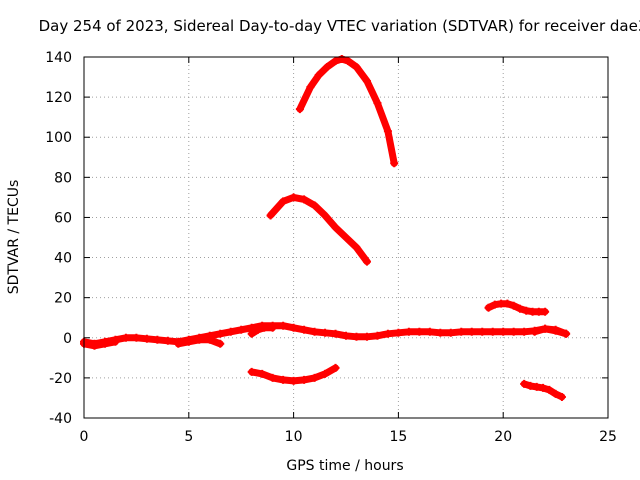 This screenshot has height=480, width=640. What do you see at coordinates (58, 58) in the screenshot?
I see `y-tick-label: 140` at bounding box center [58, 58].